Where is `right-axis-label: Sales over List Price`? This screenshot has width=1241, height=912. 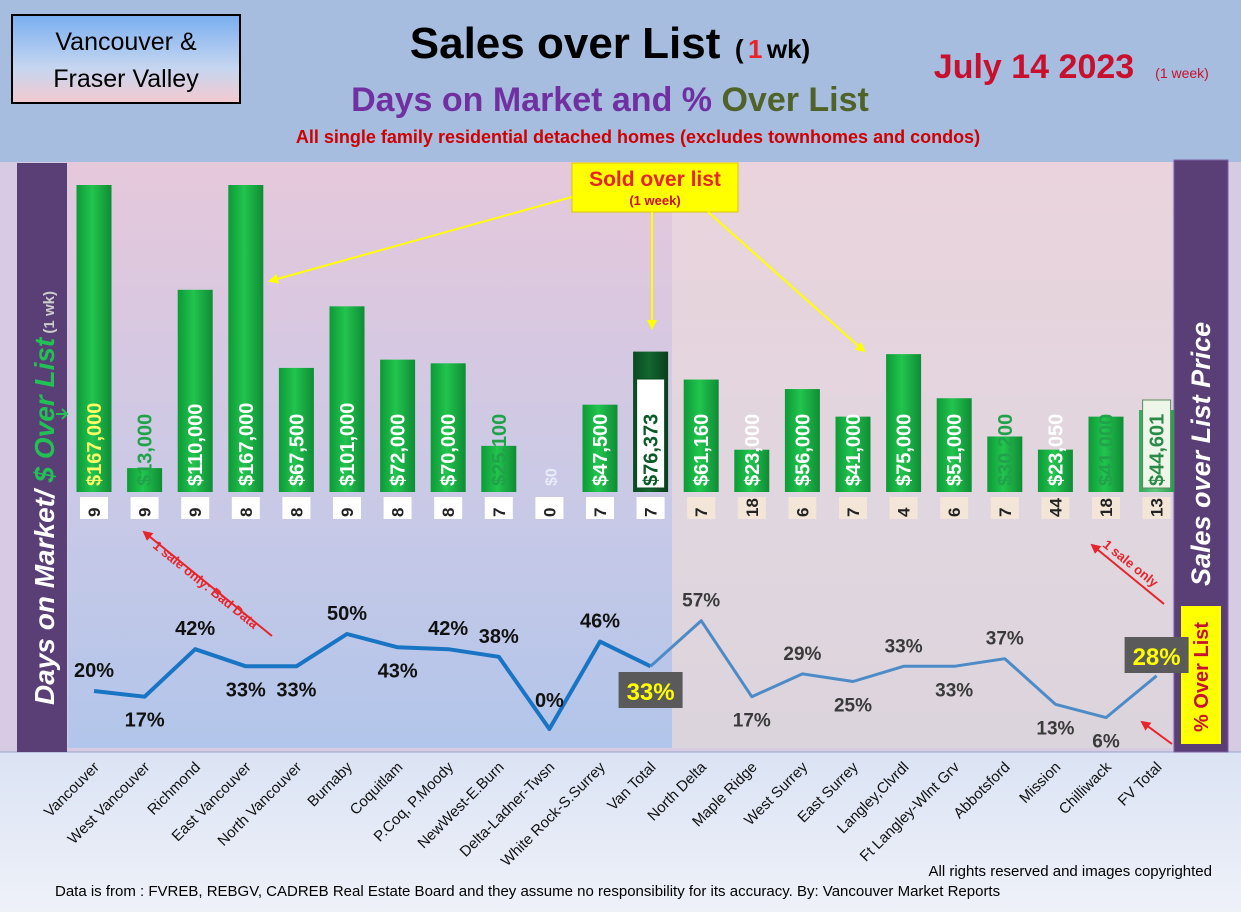 right-axis-label: Sales over List Price is located at coordinates (1201, 454).